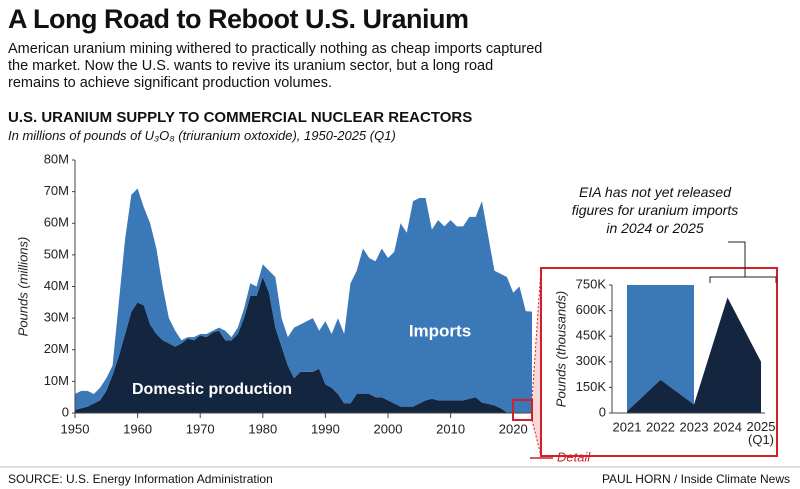 The height and width of the screenshot is (489, 800). I want to click on y-tick-label: 30M, so click(56, 317).